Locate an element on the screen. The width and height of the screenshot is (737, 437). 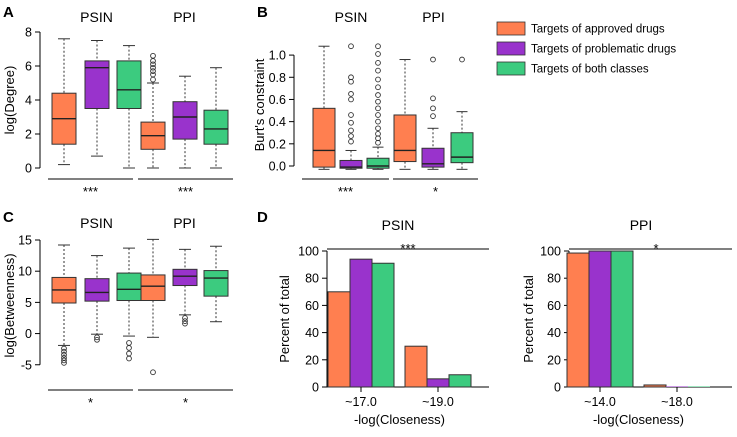
legend-swatch-both is located at coordinates (511, 68).